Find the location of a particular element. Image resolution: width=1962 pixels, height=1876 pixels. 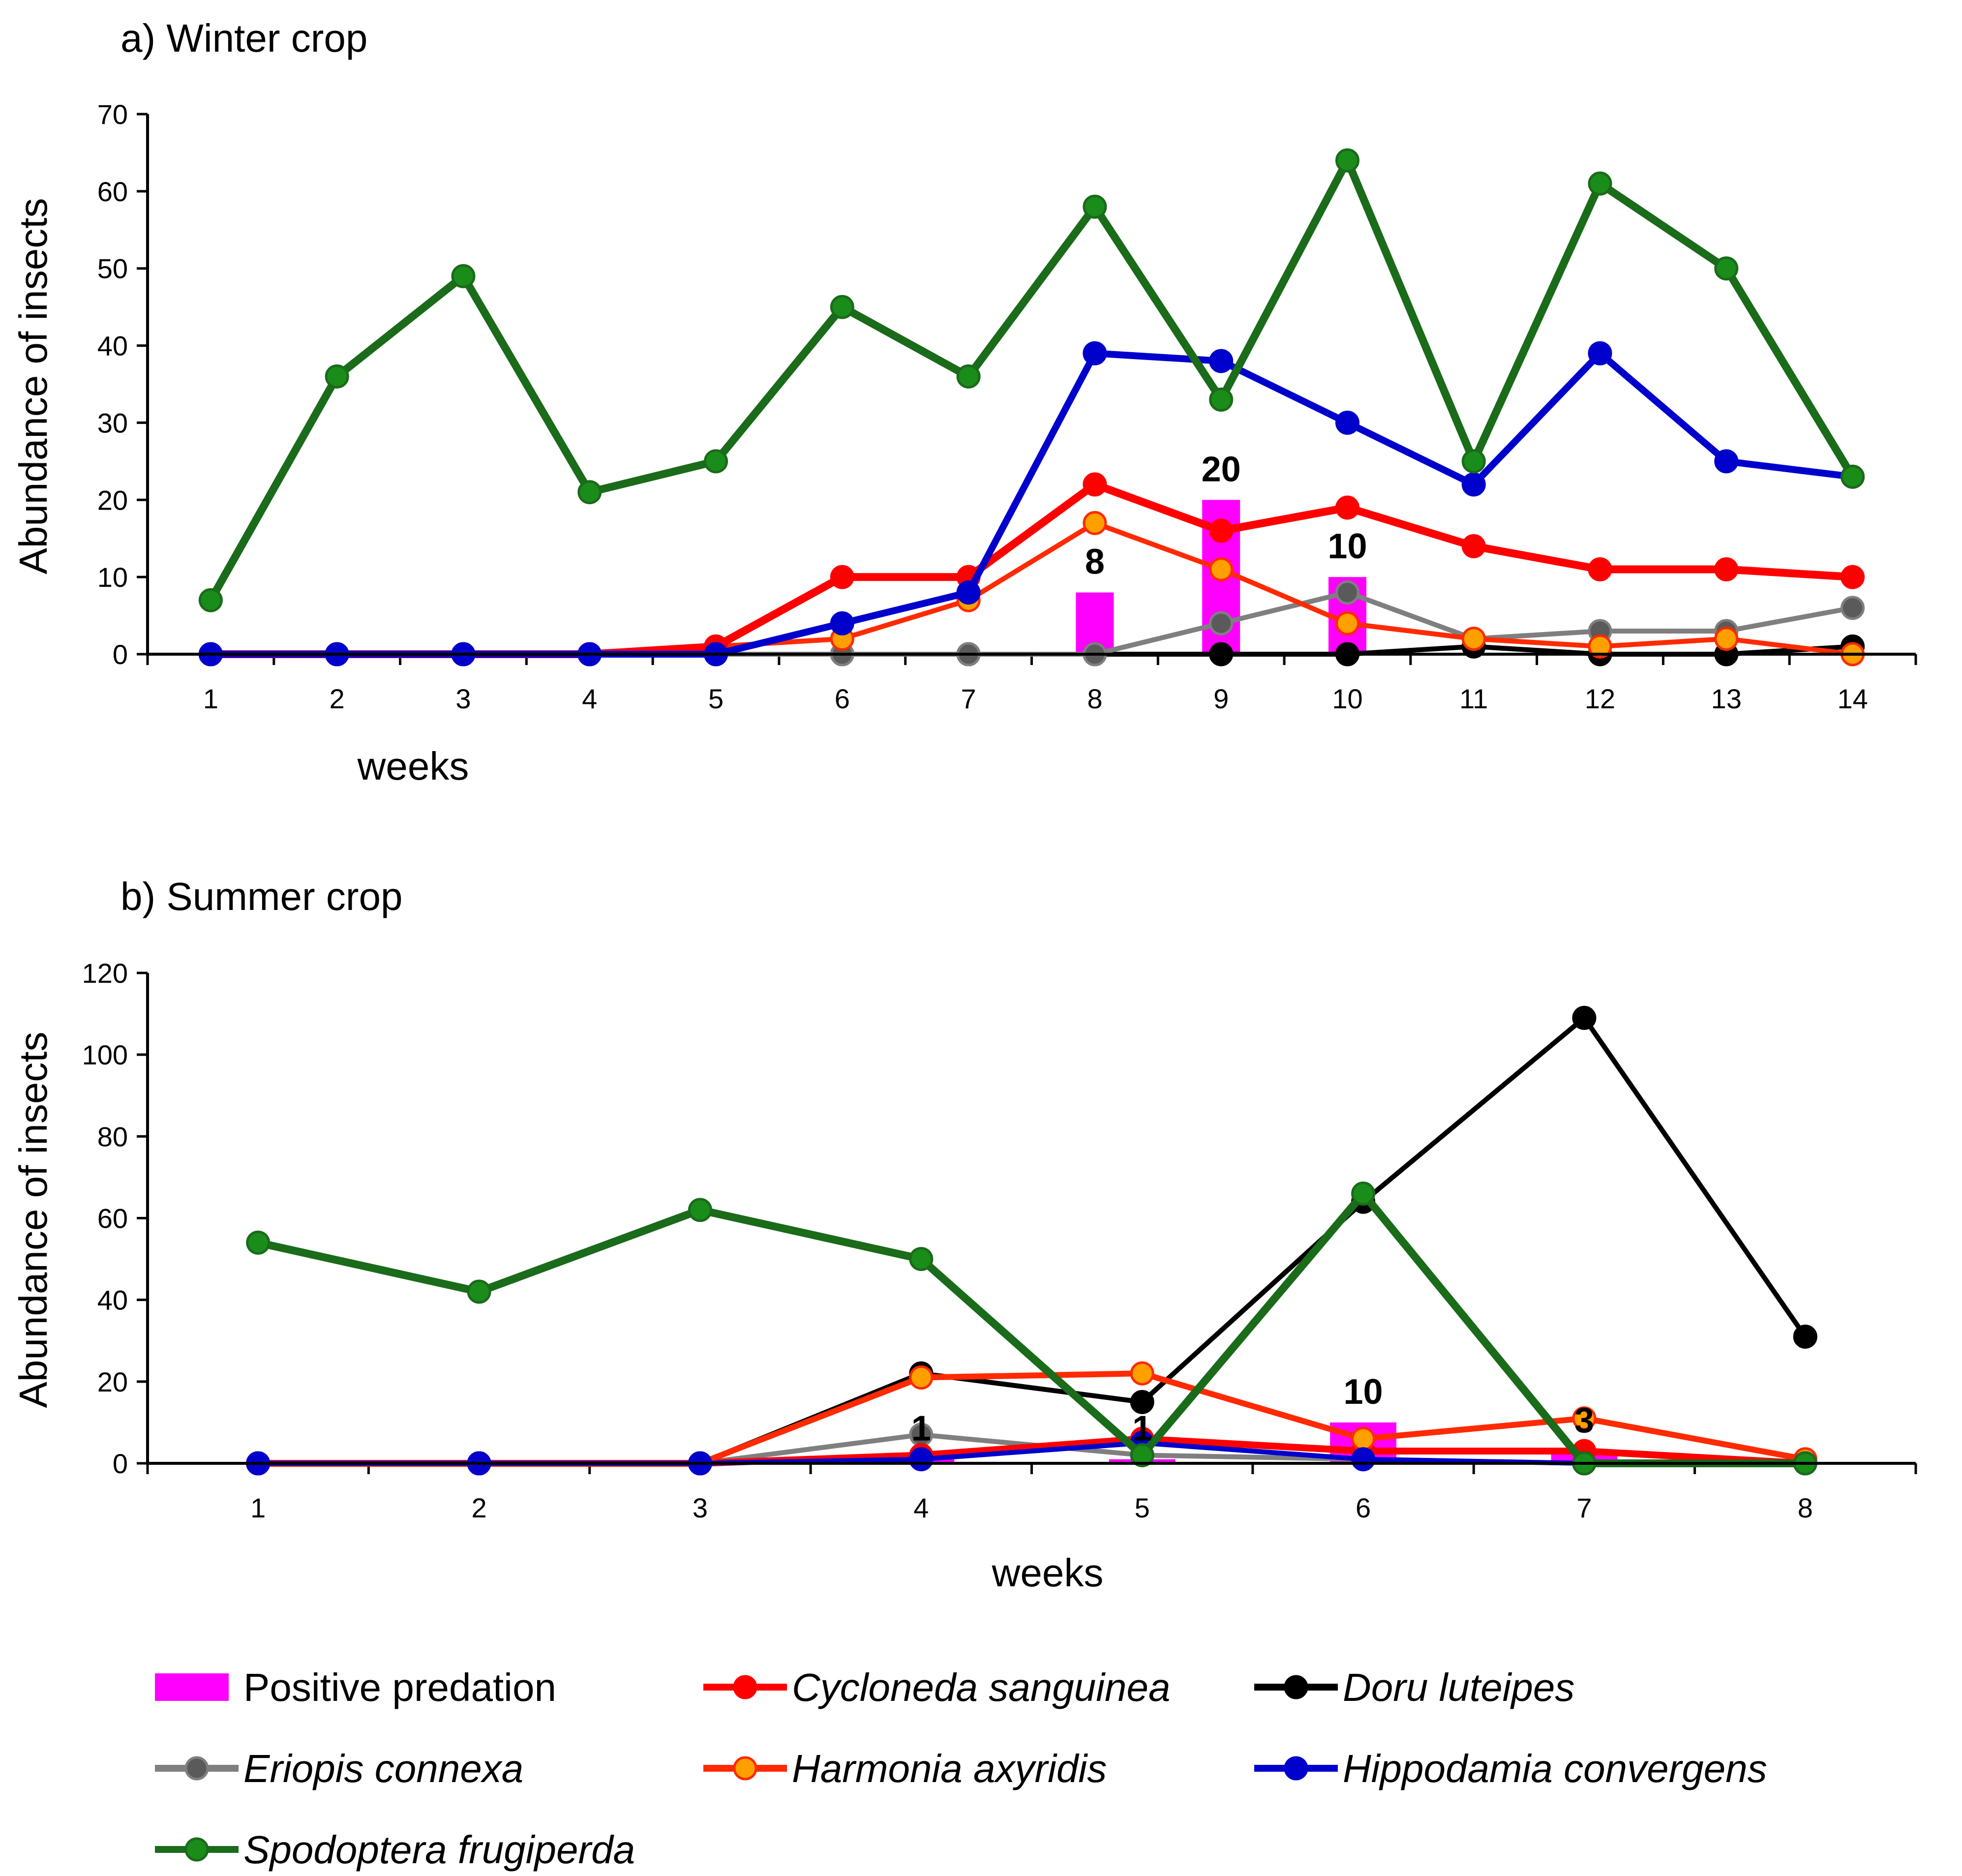

y-tick-label: 80 is located at coordinates (113, 1136).